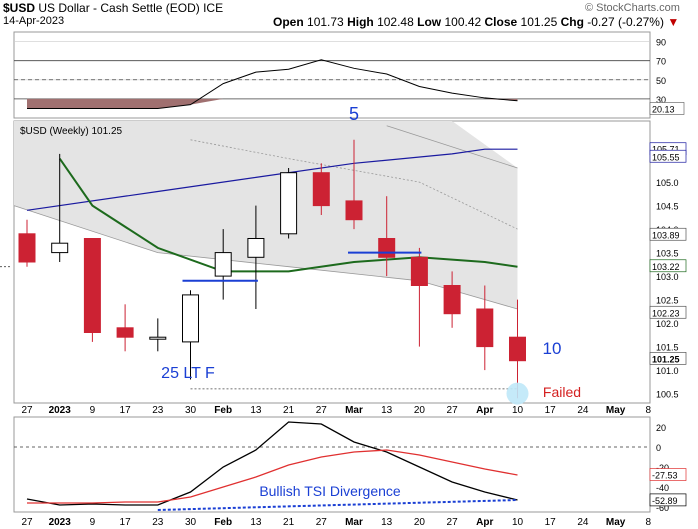  What do you see at coordinates (665, 476) in the screenshot?
I see `tsi-value-text: -27.53` at bounding box center [665, 476].